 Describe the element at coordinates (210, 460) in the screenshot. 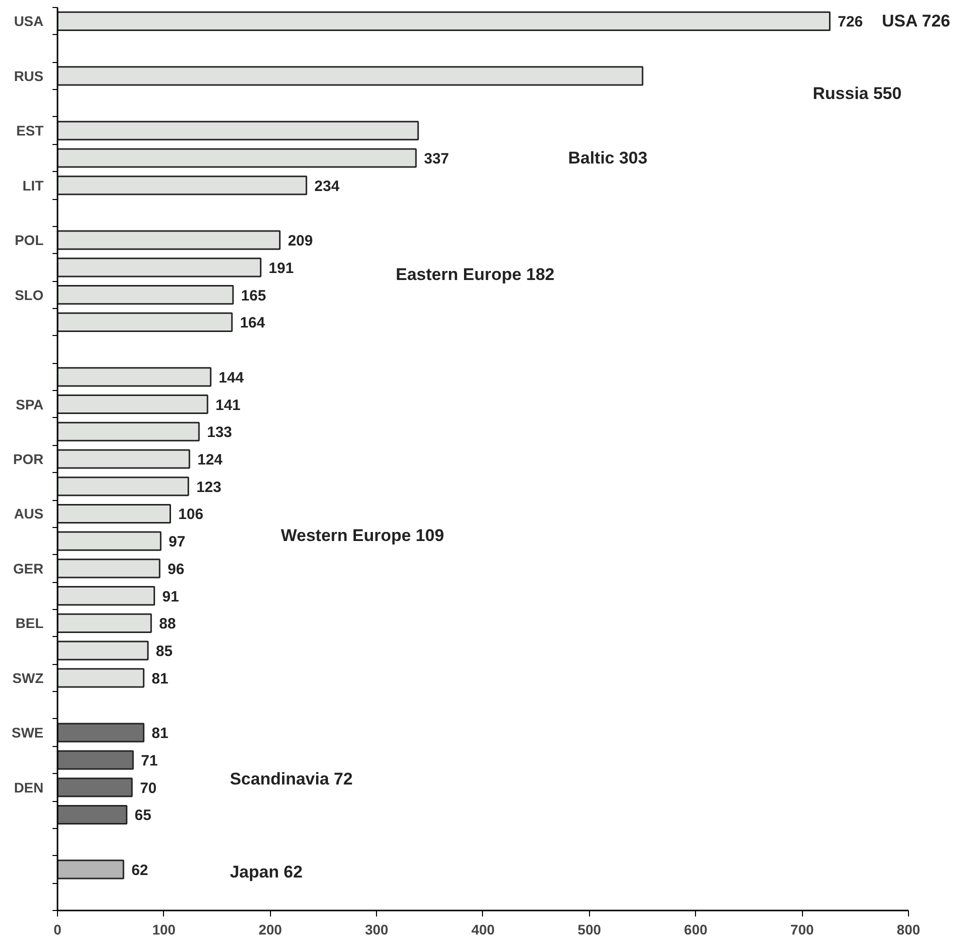

I see `data-label: 124` at that location.